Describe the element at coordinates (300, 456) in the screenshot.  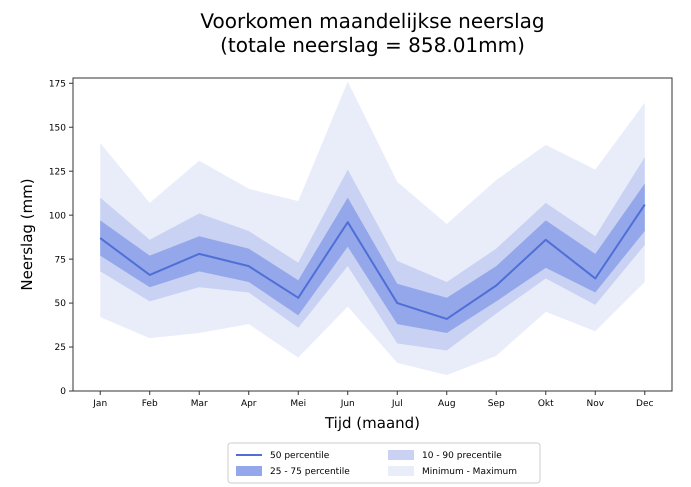
I see `legend-label: 50 percentile` at that location.